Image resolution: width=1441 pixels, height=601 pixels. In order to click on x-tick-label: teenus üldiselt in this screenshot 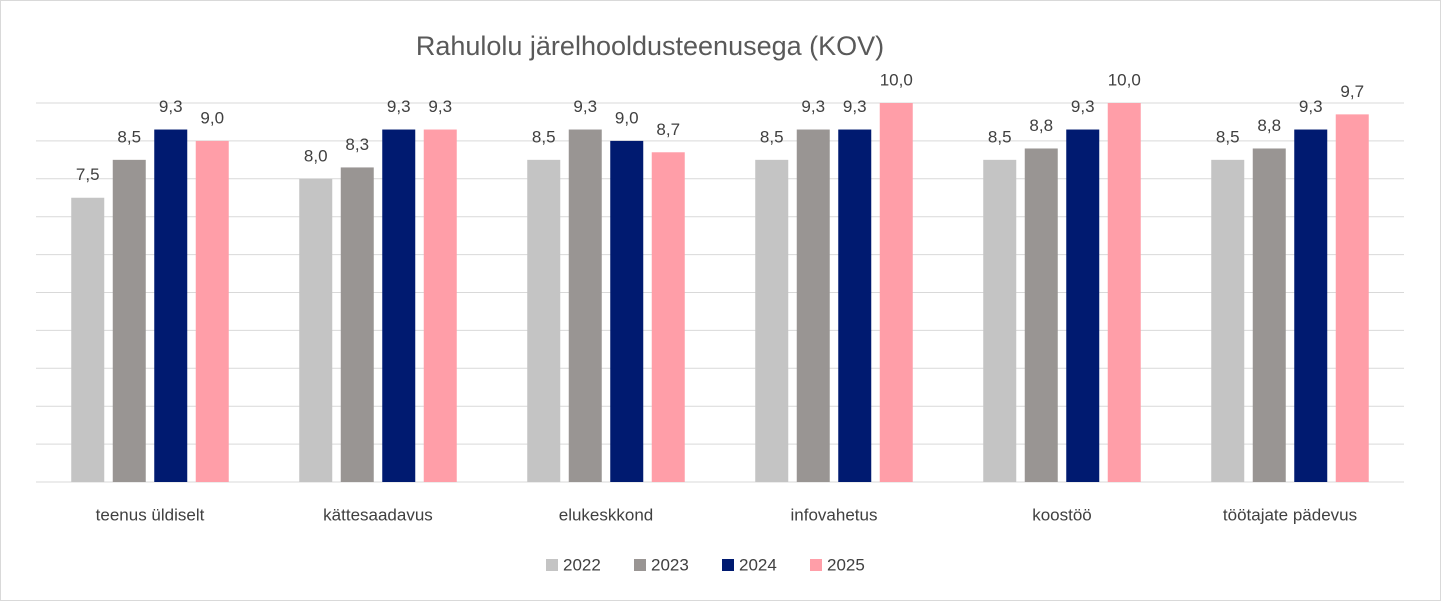, I will do `click(150, 514)`.